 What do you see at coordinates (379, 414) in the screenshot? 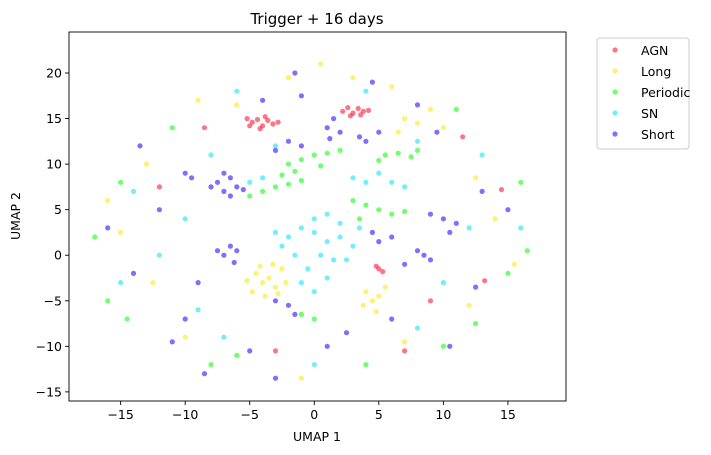
I see `x-tick-label: 5` at bounding box center [379, 414].